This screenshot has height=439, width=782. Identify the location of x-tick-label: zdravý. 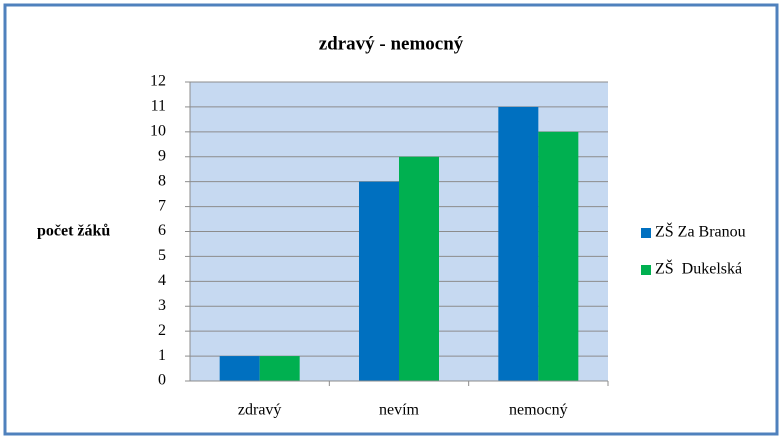
(260, 410).